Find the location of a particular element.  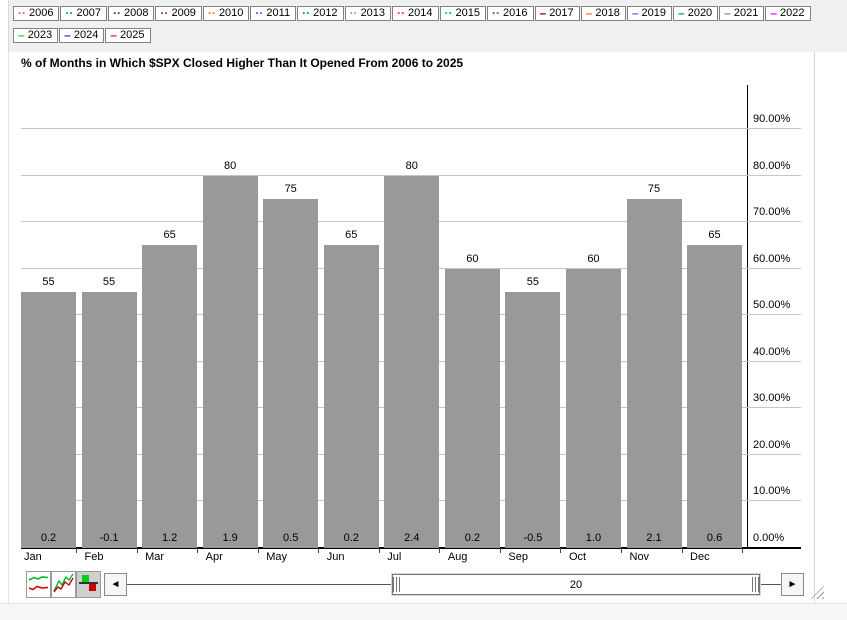

legend-row-2: –2023–2024–2025 is located at coordinates (430, 35).